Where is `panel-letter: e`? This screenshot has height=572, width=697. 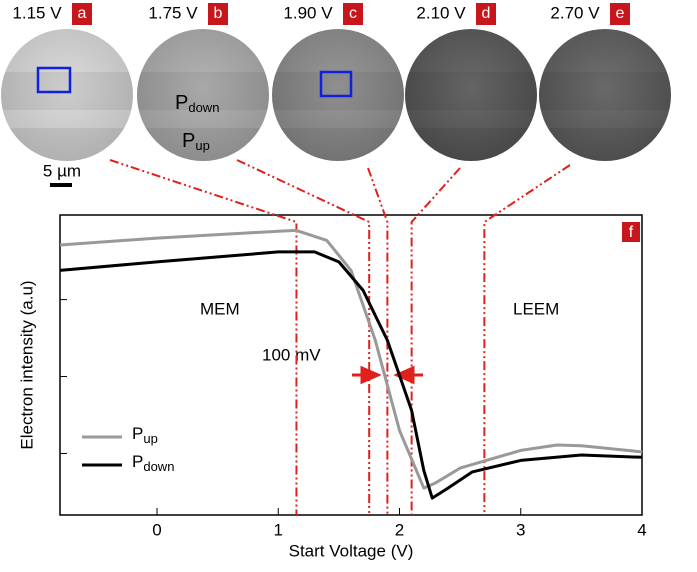 panel-letter: e is located at coordinates (620, 13).